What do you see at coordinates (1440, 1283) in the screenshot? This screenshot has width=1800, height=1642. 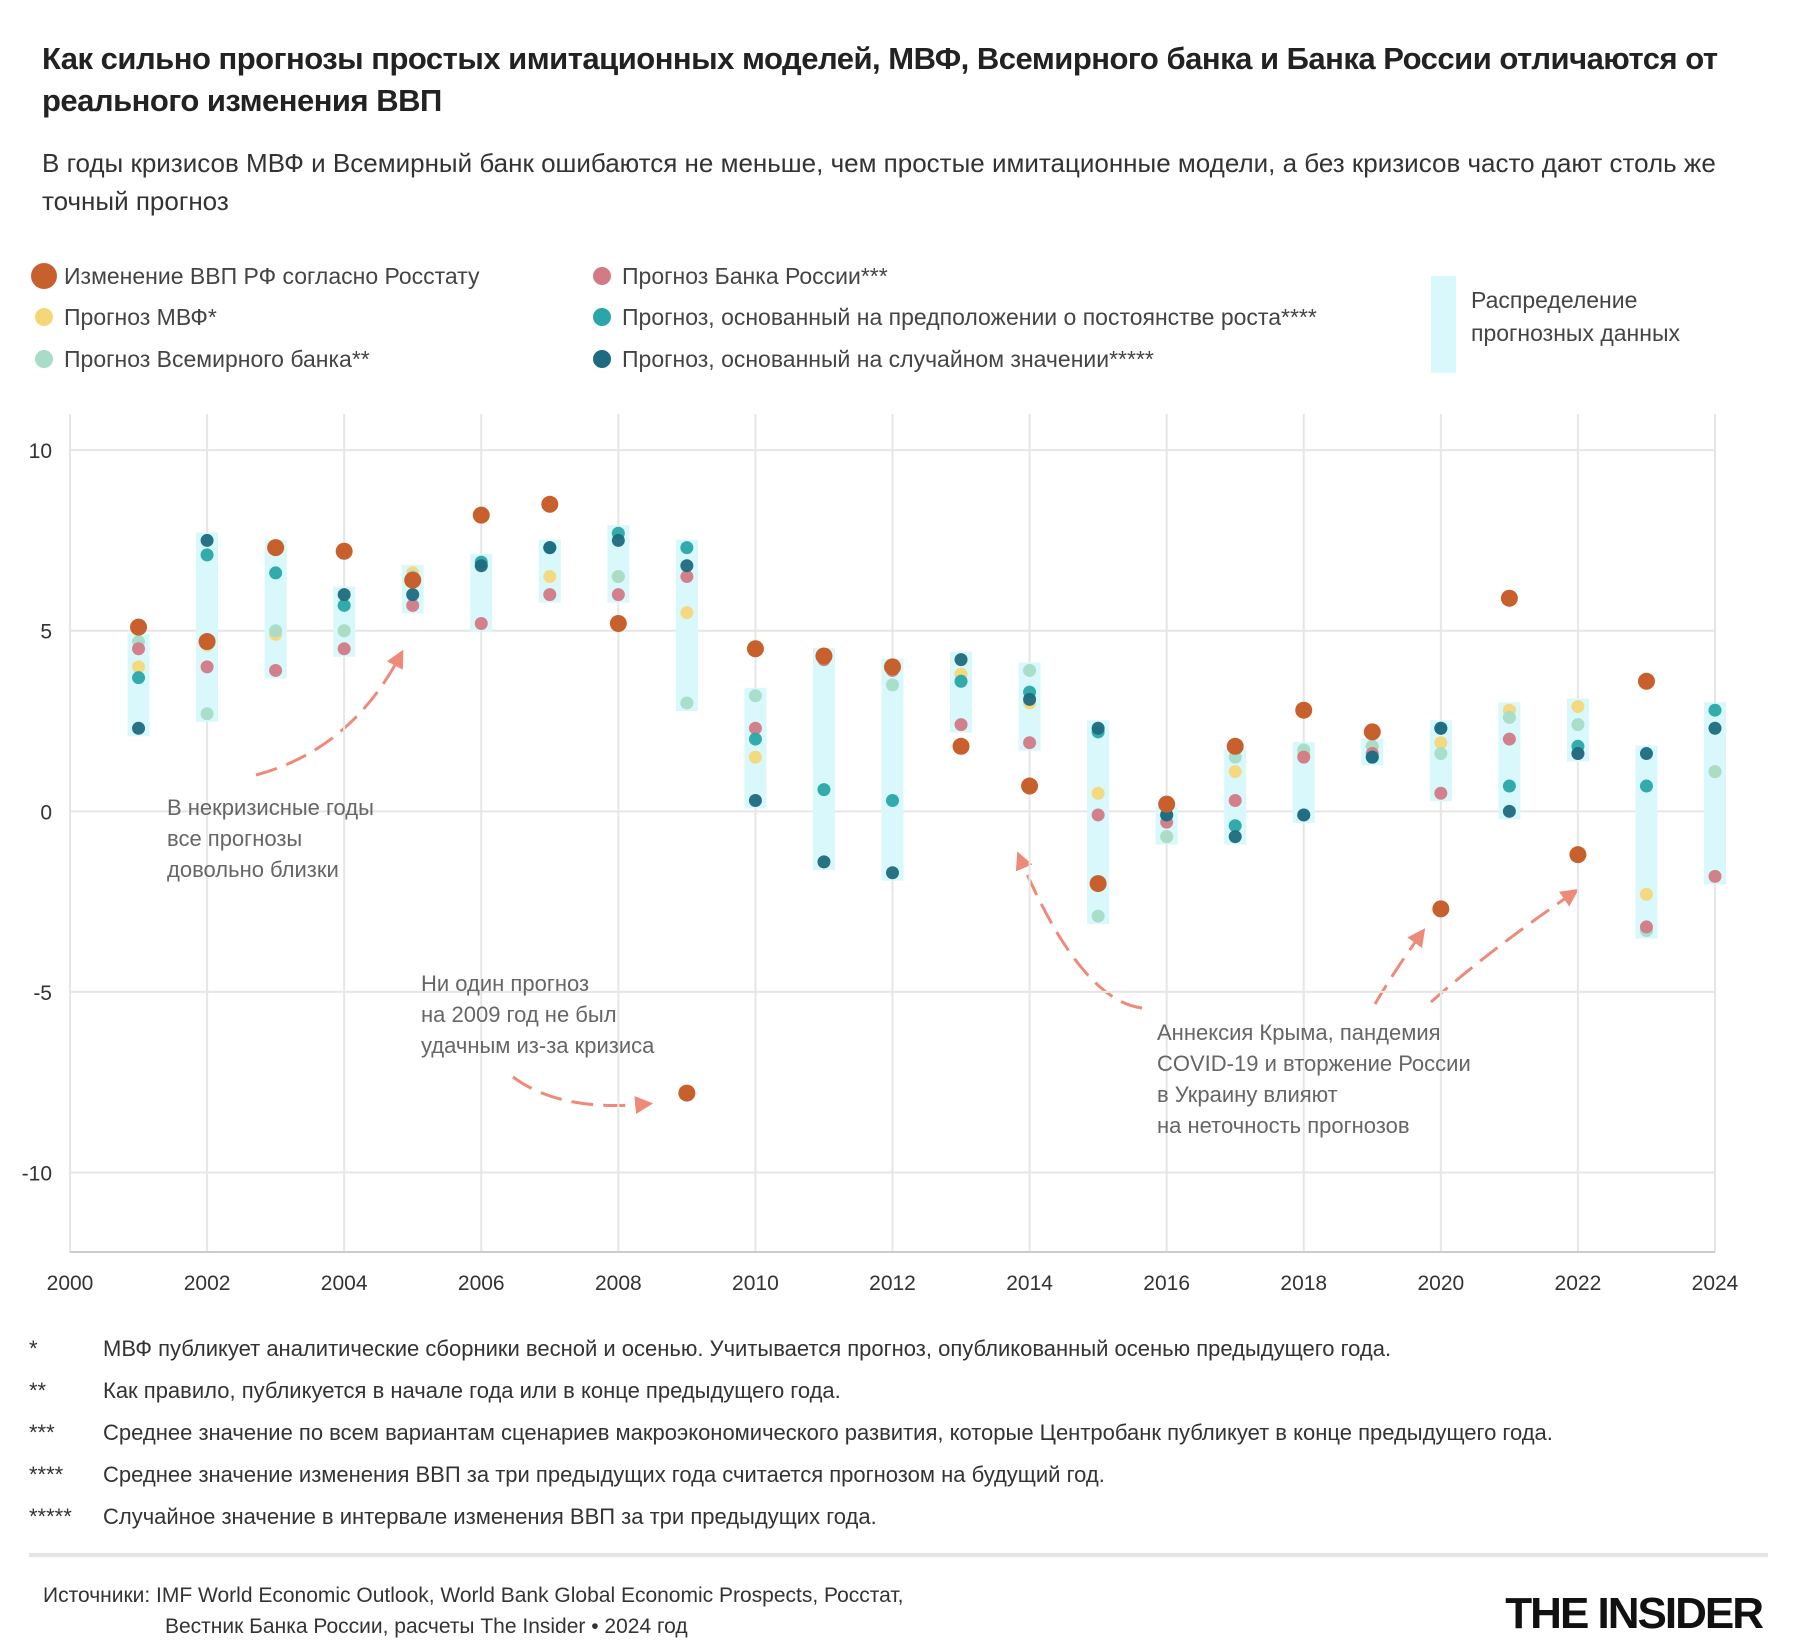 I see `x-tick-label: 2020` at bounding box center [1440, 1283].